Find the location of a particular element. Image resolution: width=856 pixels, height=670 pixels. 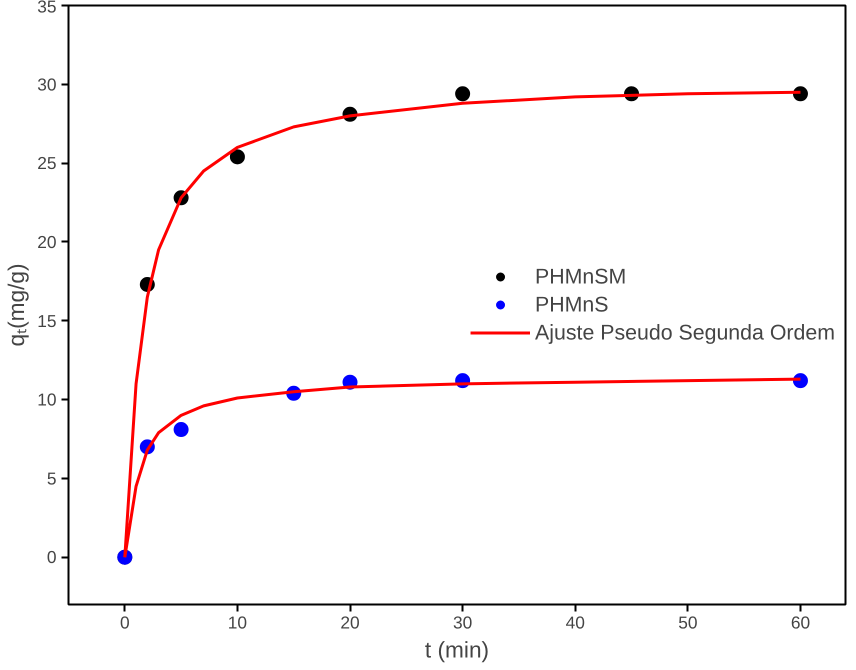

y-tick-label: 20 is located at coordinates (47, 242).